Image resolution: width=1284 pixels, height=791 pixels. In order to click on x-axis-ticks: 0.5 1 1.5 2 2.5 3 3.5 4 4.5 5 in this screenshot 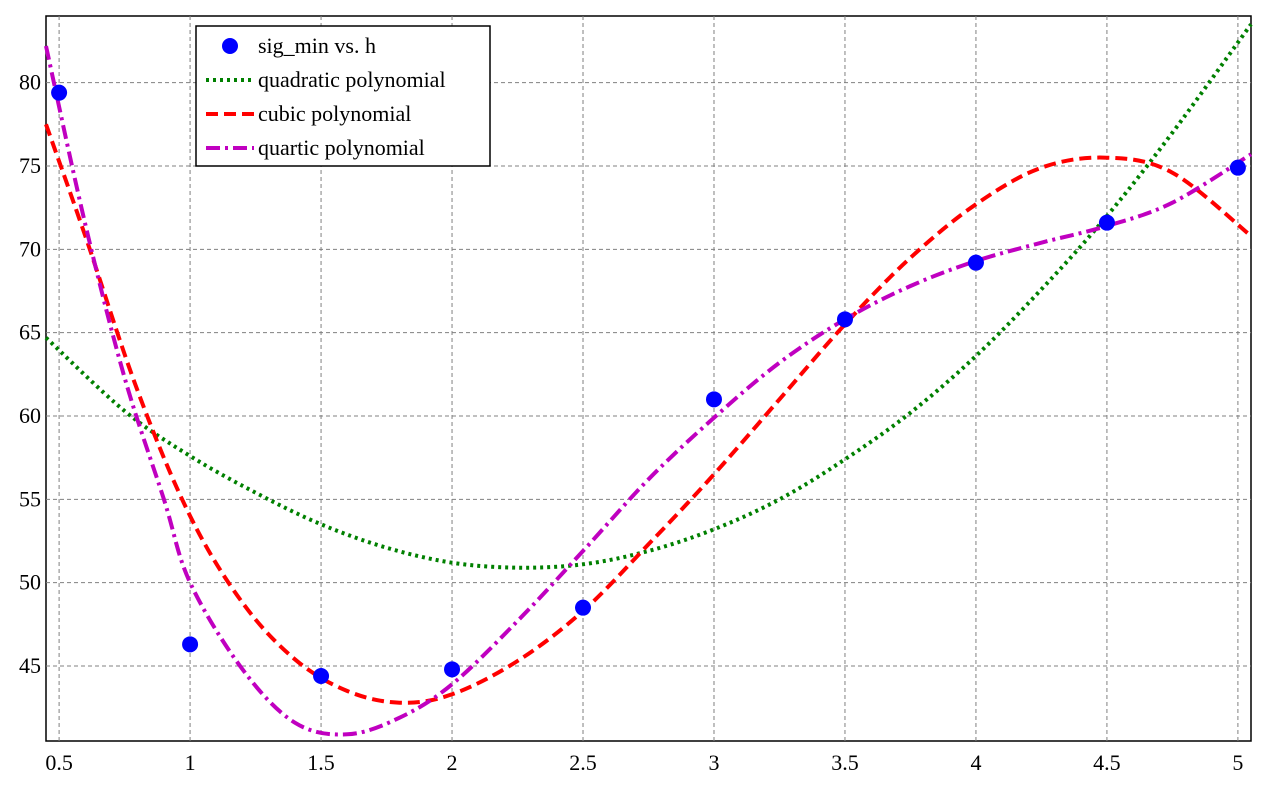, I will do `click(644, 762)`.